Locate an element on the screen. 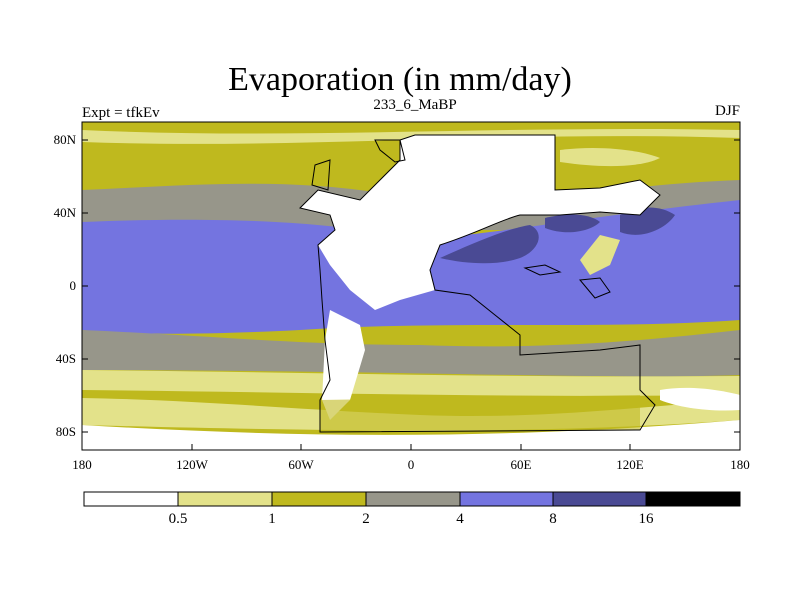 The height and width of the screenshot is (600, 800). y-tick-label: 40N is located at coordinates (64, 212).